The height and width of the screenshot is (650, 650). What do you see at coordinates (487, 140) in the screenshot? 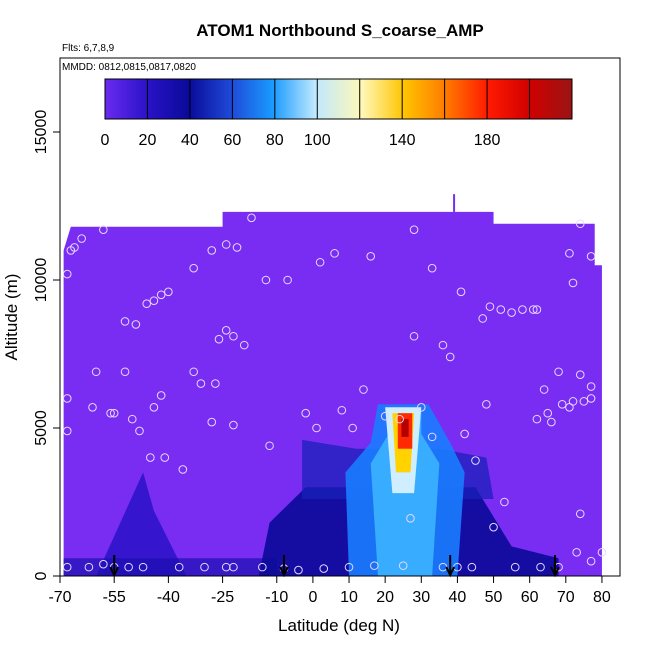
I see `colorbar-tick-label: 180` at bounding box center [487, 140].